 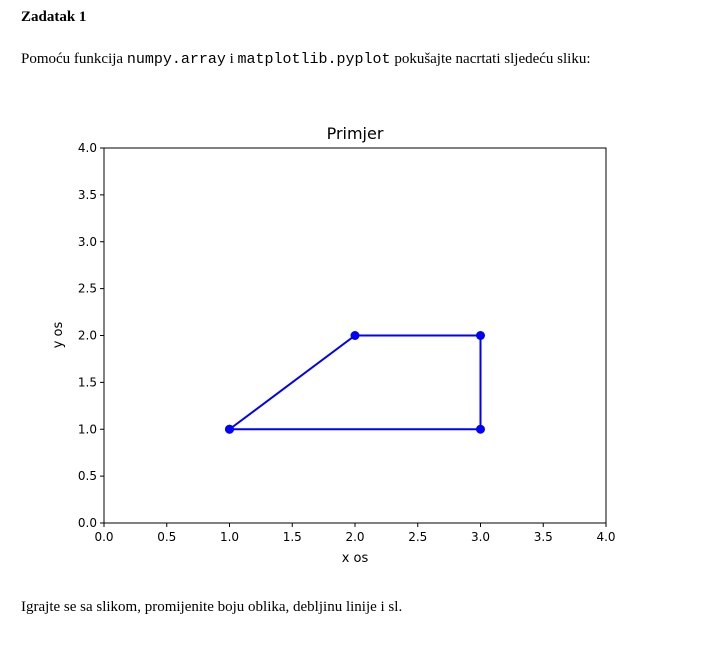 What do you see at coordinates (74, 59) in the screenshot?
I see `intro-text-1: Pomoću funkcija` at bounding box center [74, 59].